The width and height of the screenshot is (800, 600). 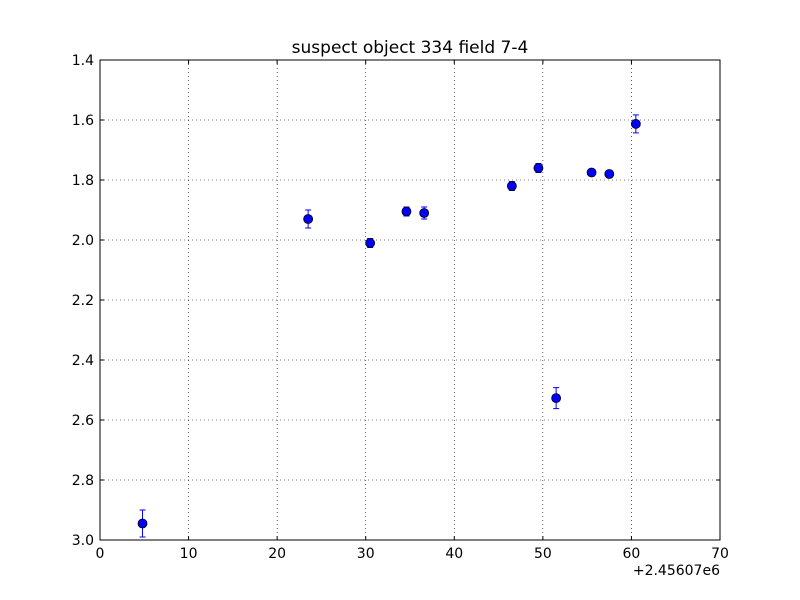 What do you see at coordinates (83, 541) in the screenshot?
I see `y-tick-label: 3.0` at bounding box center [83, 541].